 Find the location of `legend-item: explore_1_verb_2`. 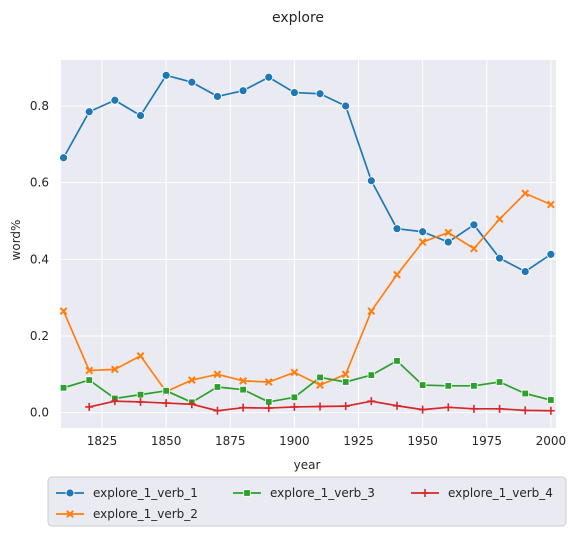

legend-item: explore_1_verb_2 is located at coordinates (127, 514).